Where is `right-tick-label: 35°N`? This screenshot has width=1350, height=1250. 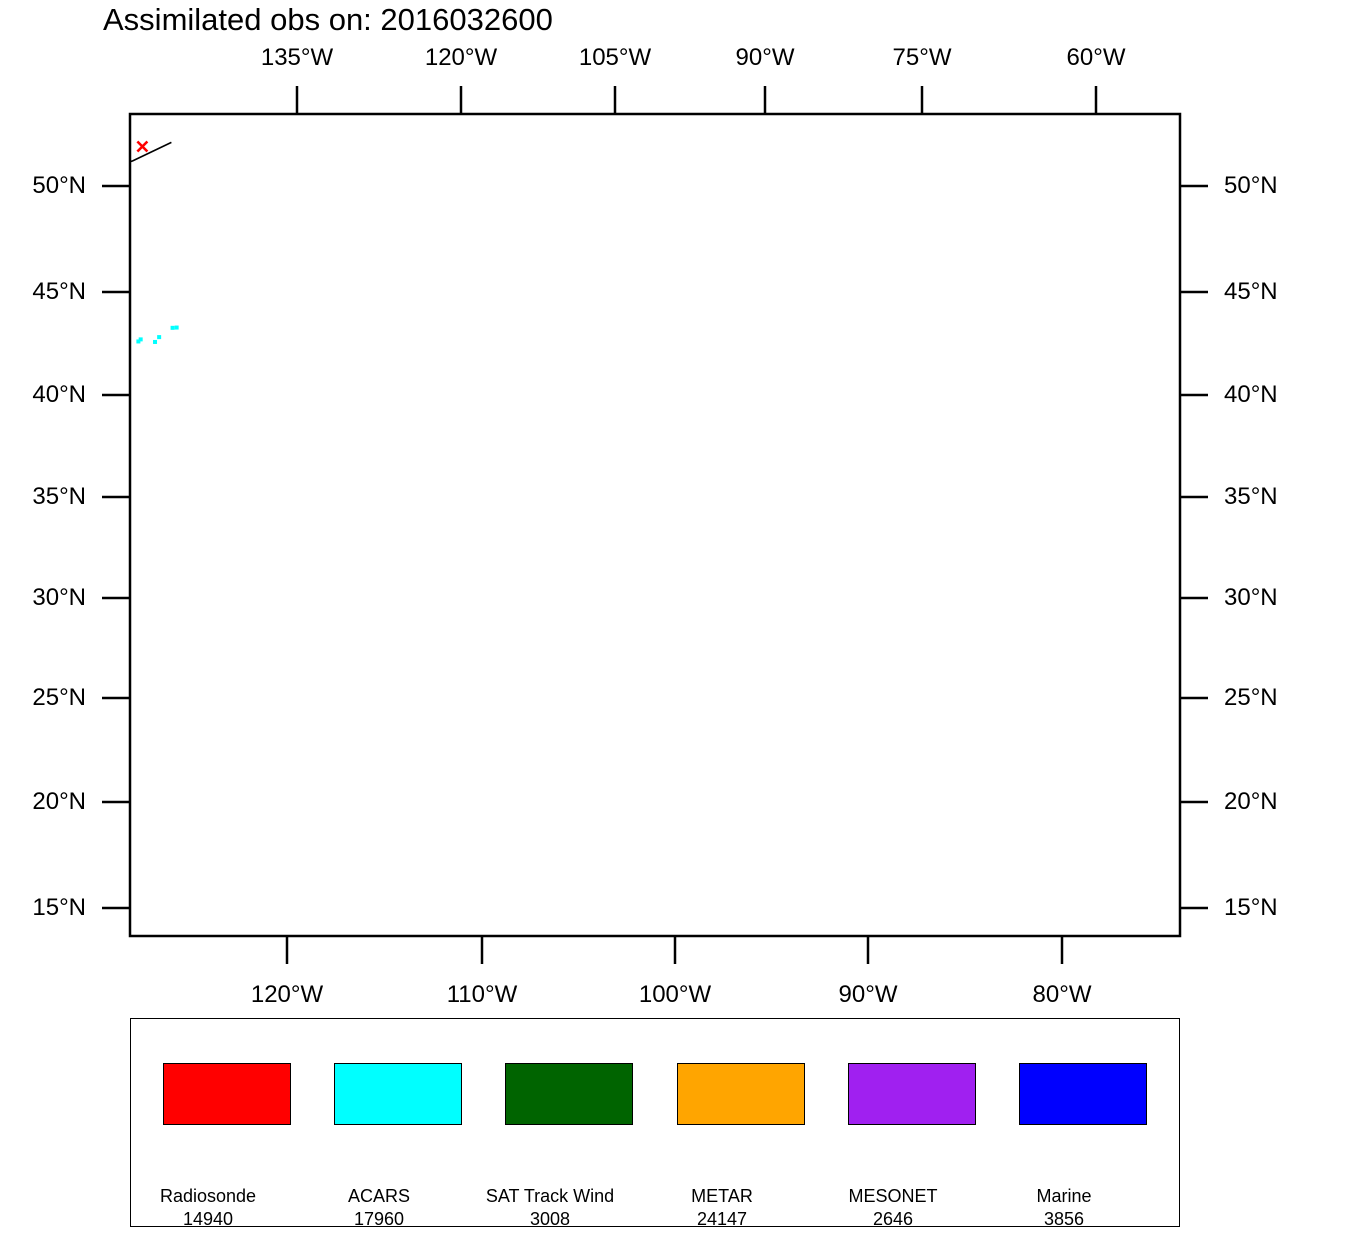 right-tick-label: 35°N is located at coordinates (1251, 496).